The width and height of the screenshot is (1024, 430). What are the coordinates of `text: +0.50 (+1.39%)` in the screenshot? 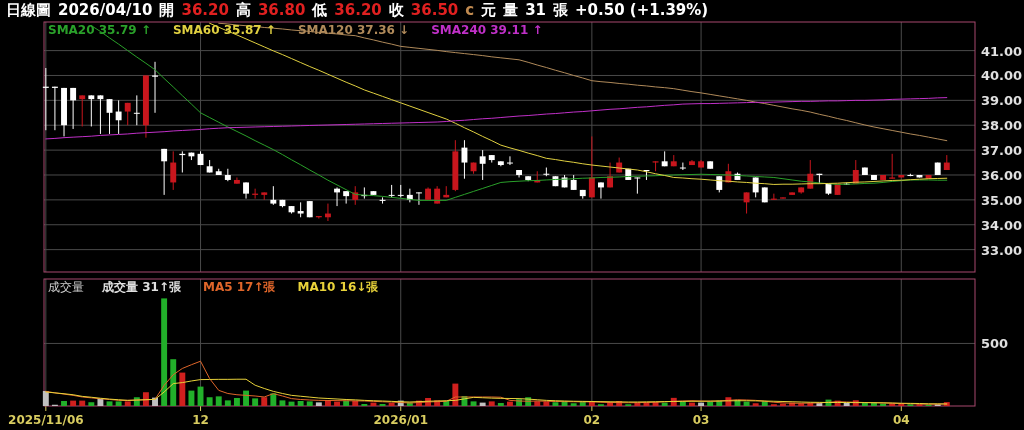 It's located at (642, 10).